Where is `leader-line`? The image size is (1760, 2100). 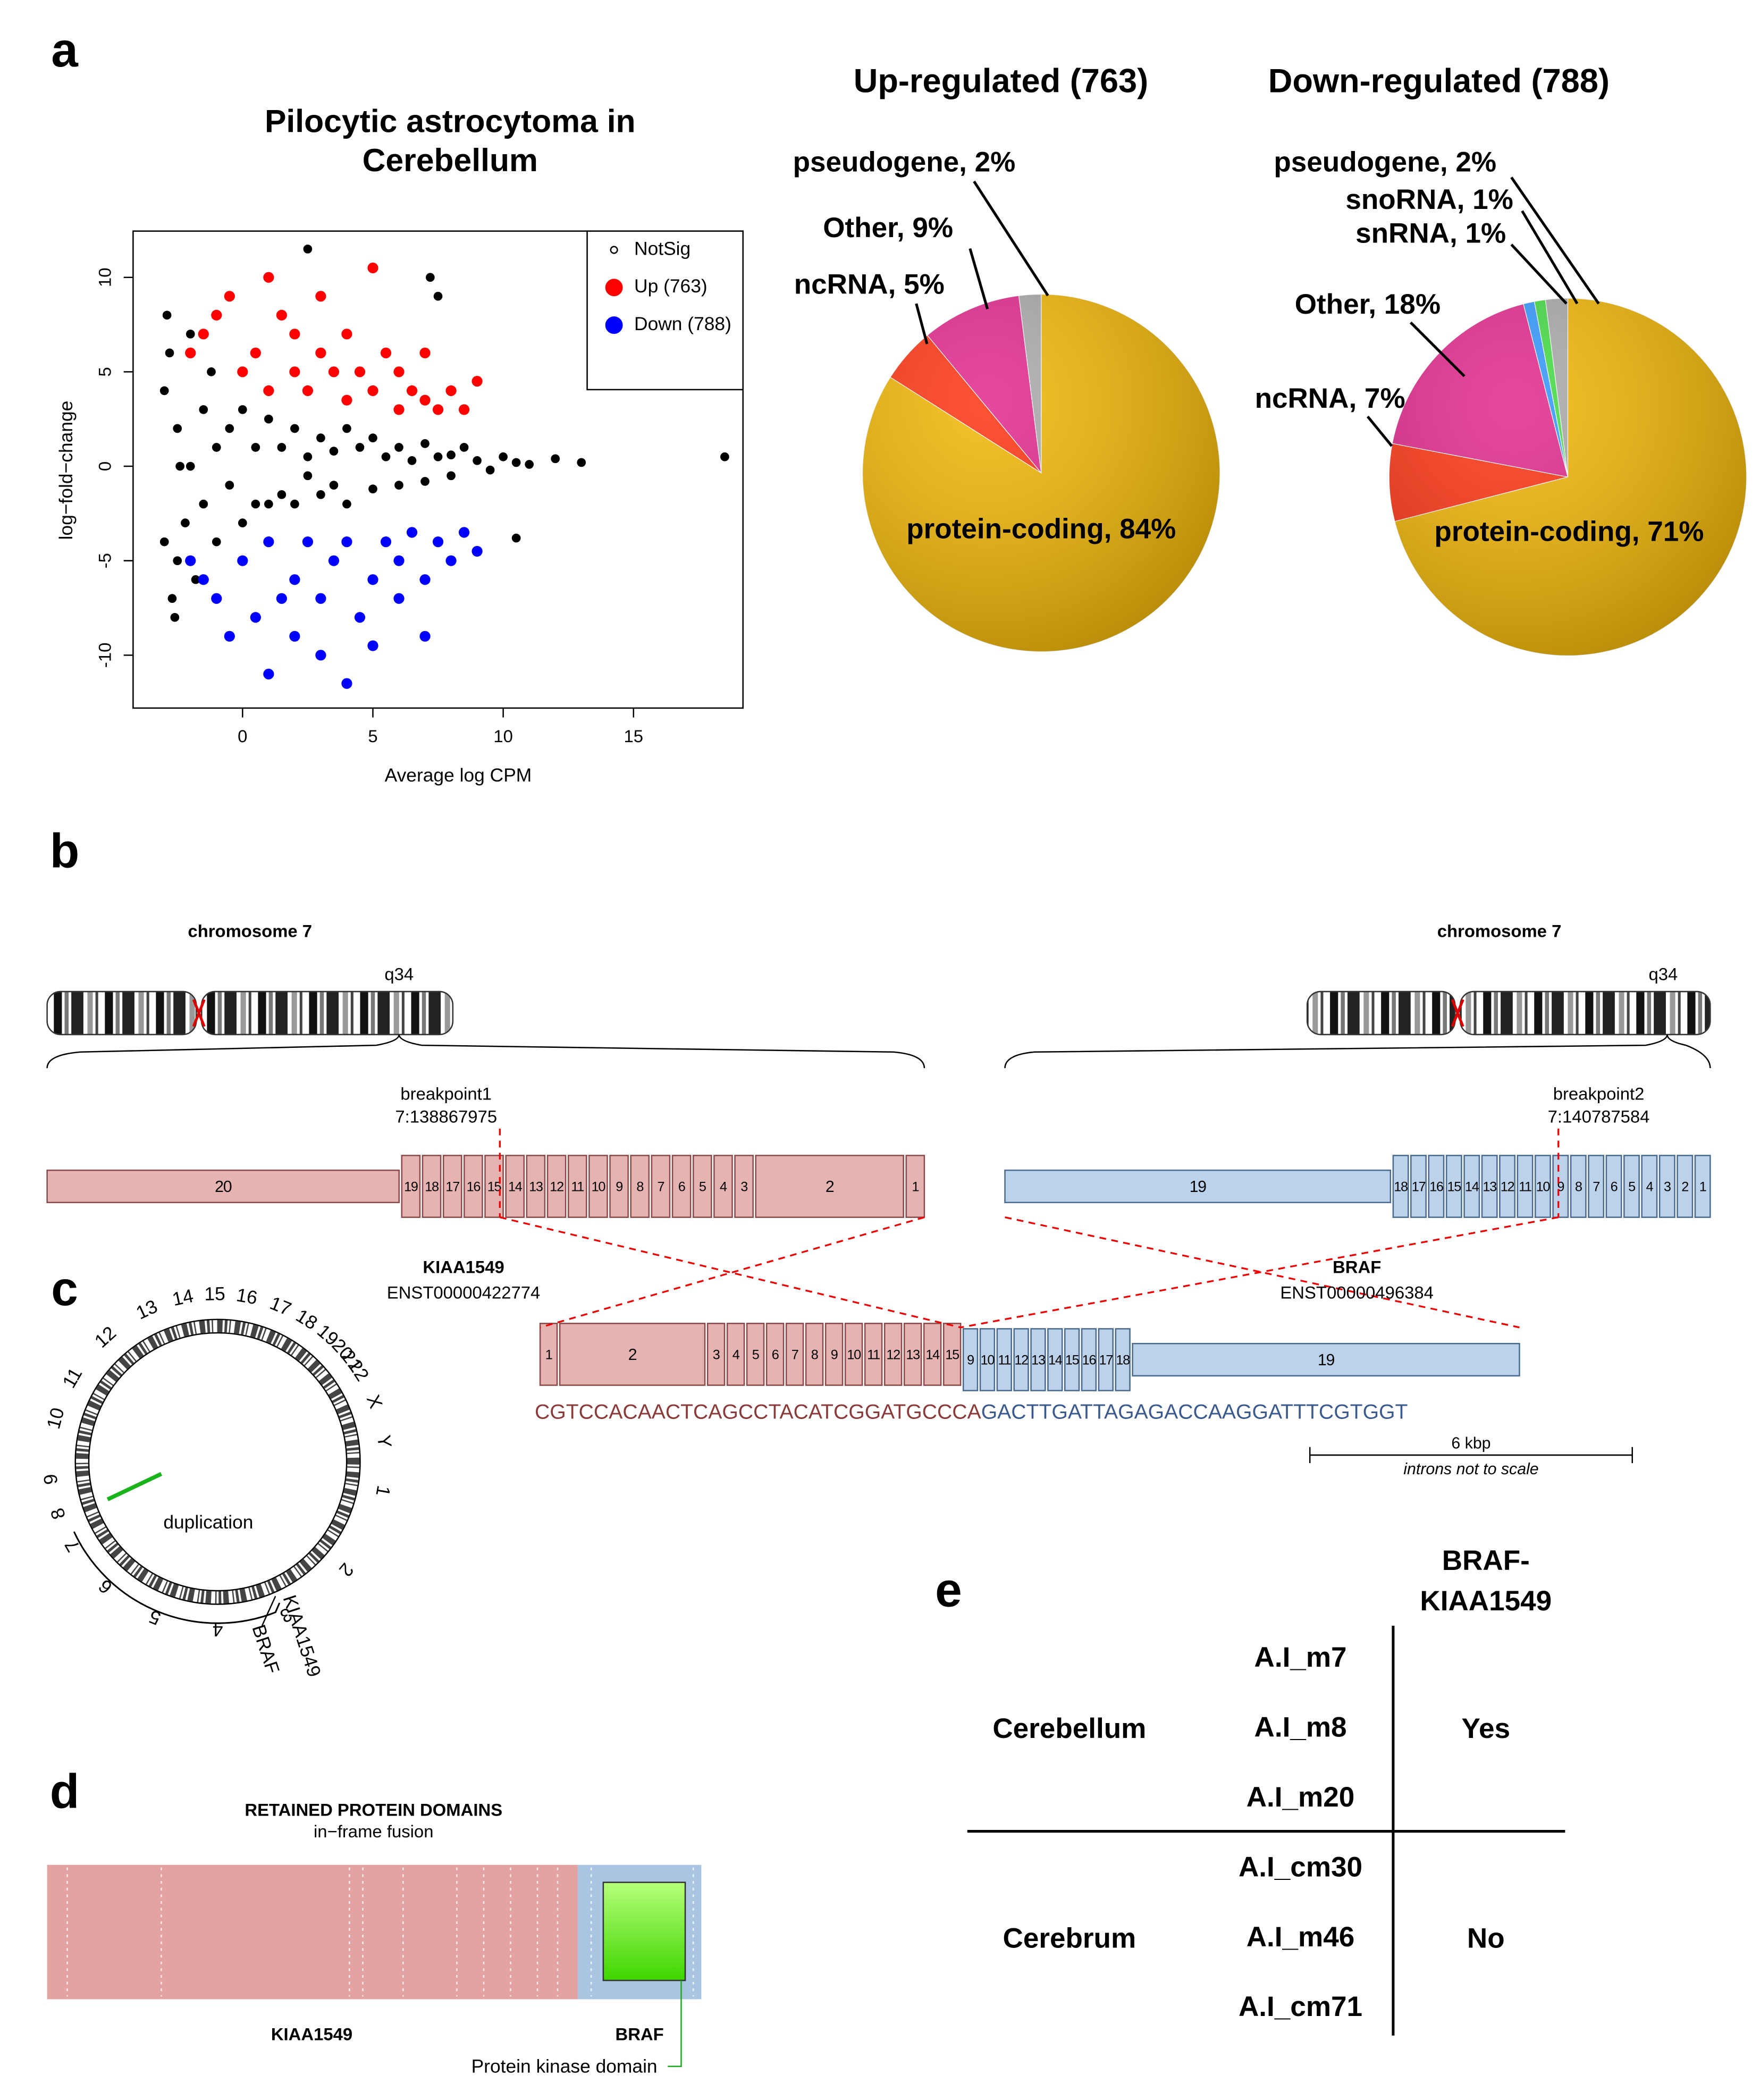 leader-line is located at coordinates (1539, 274).